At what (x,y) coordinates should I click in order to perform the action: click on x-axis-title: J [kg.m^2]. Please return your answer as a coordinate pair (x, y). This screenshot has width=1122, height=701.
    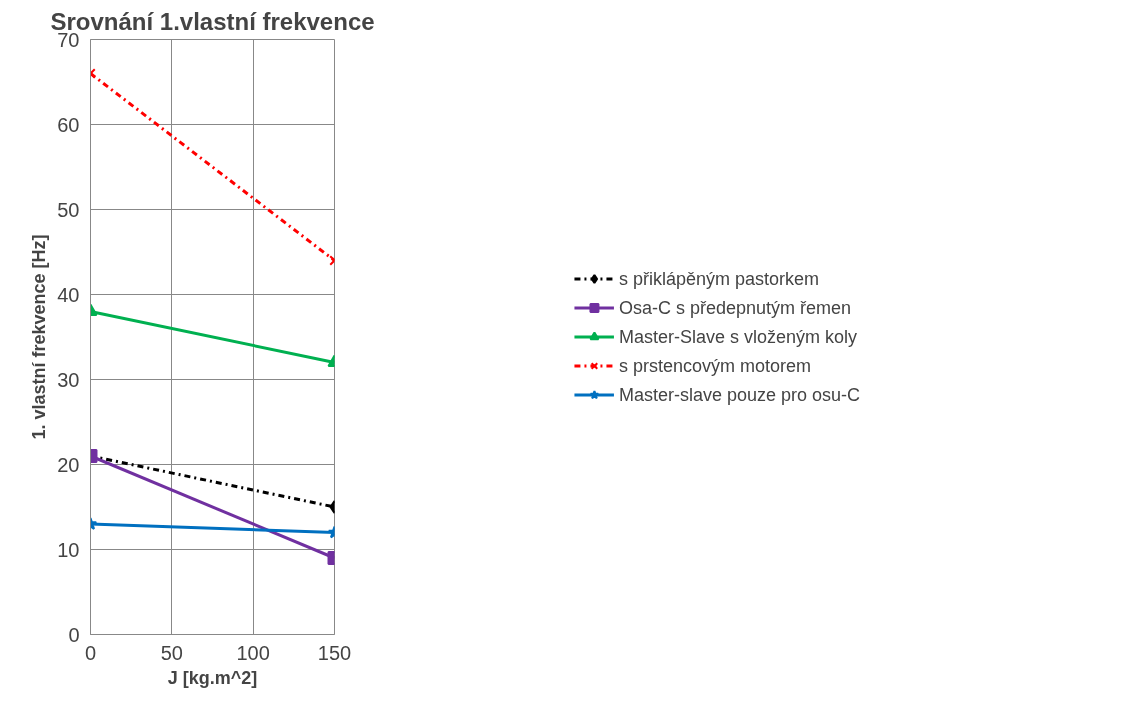
    Looking at the image, I should click on (212, 677).